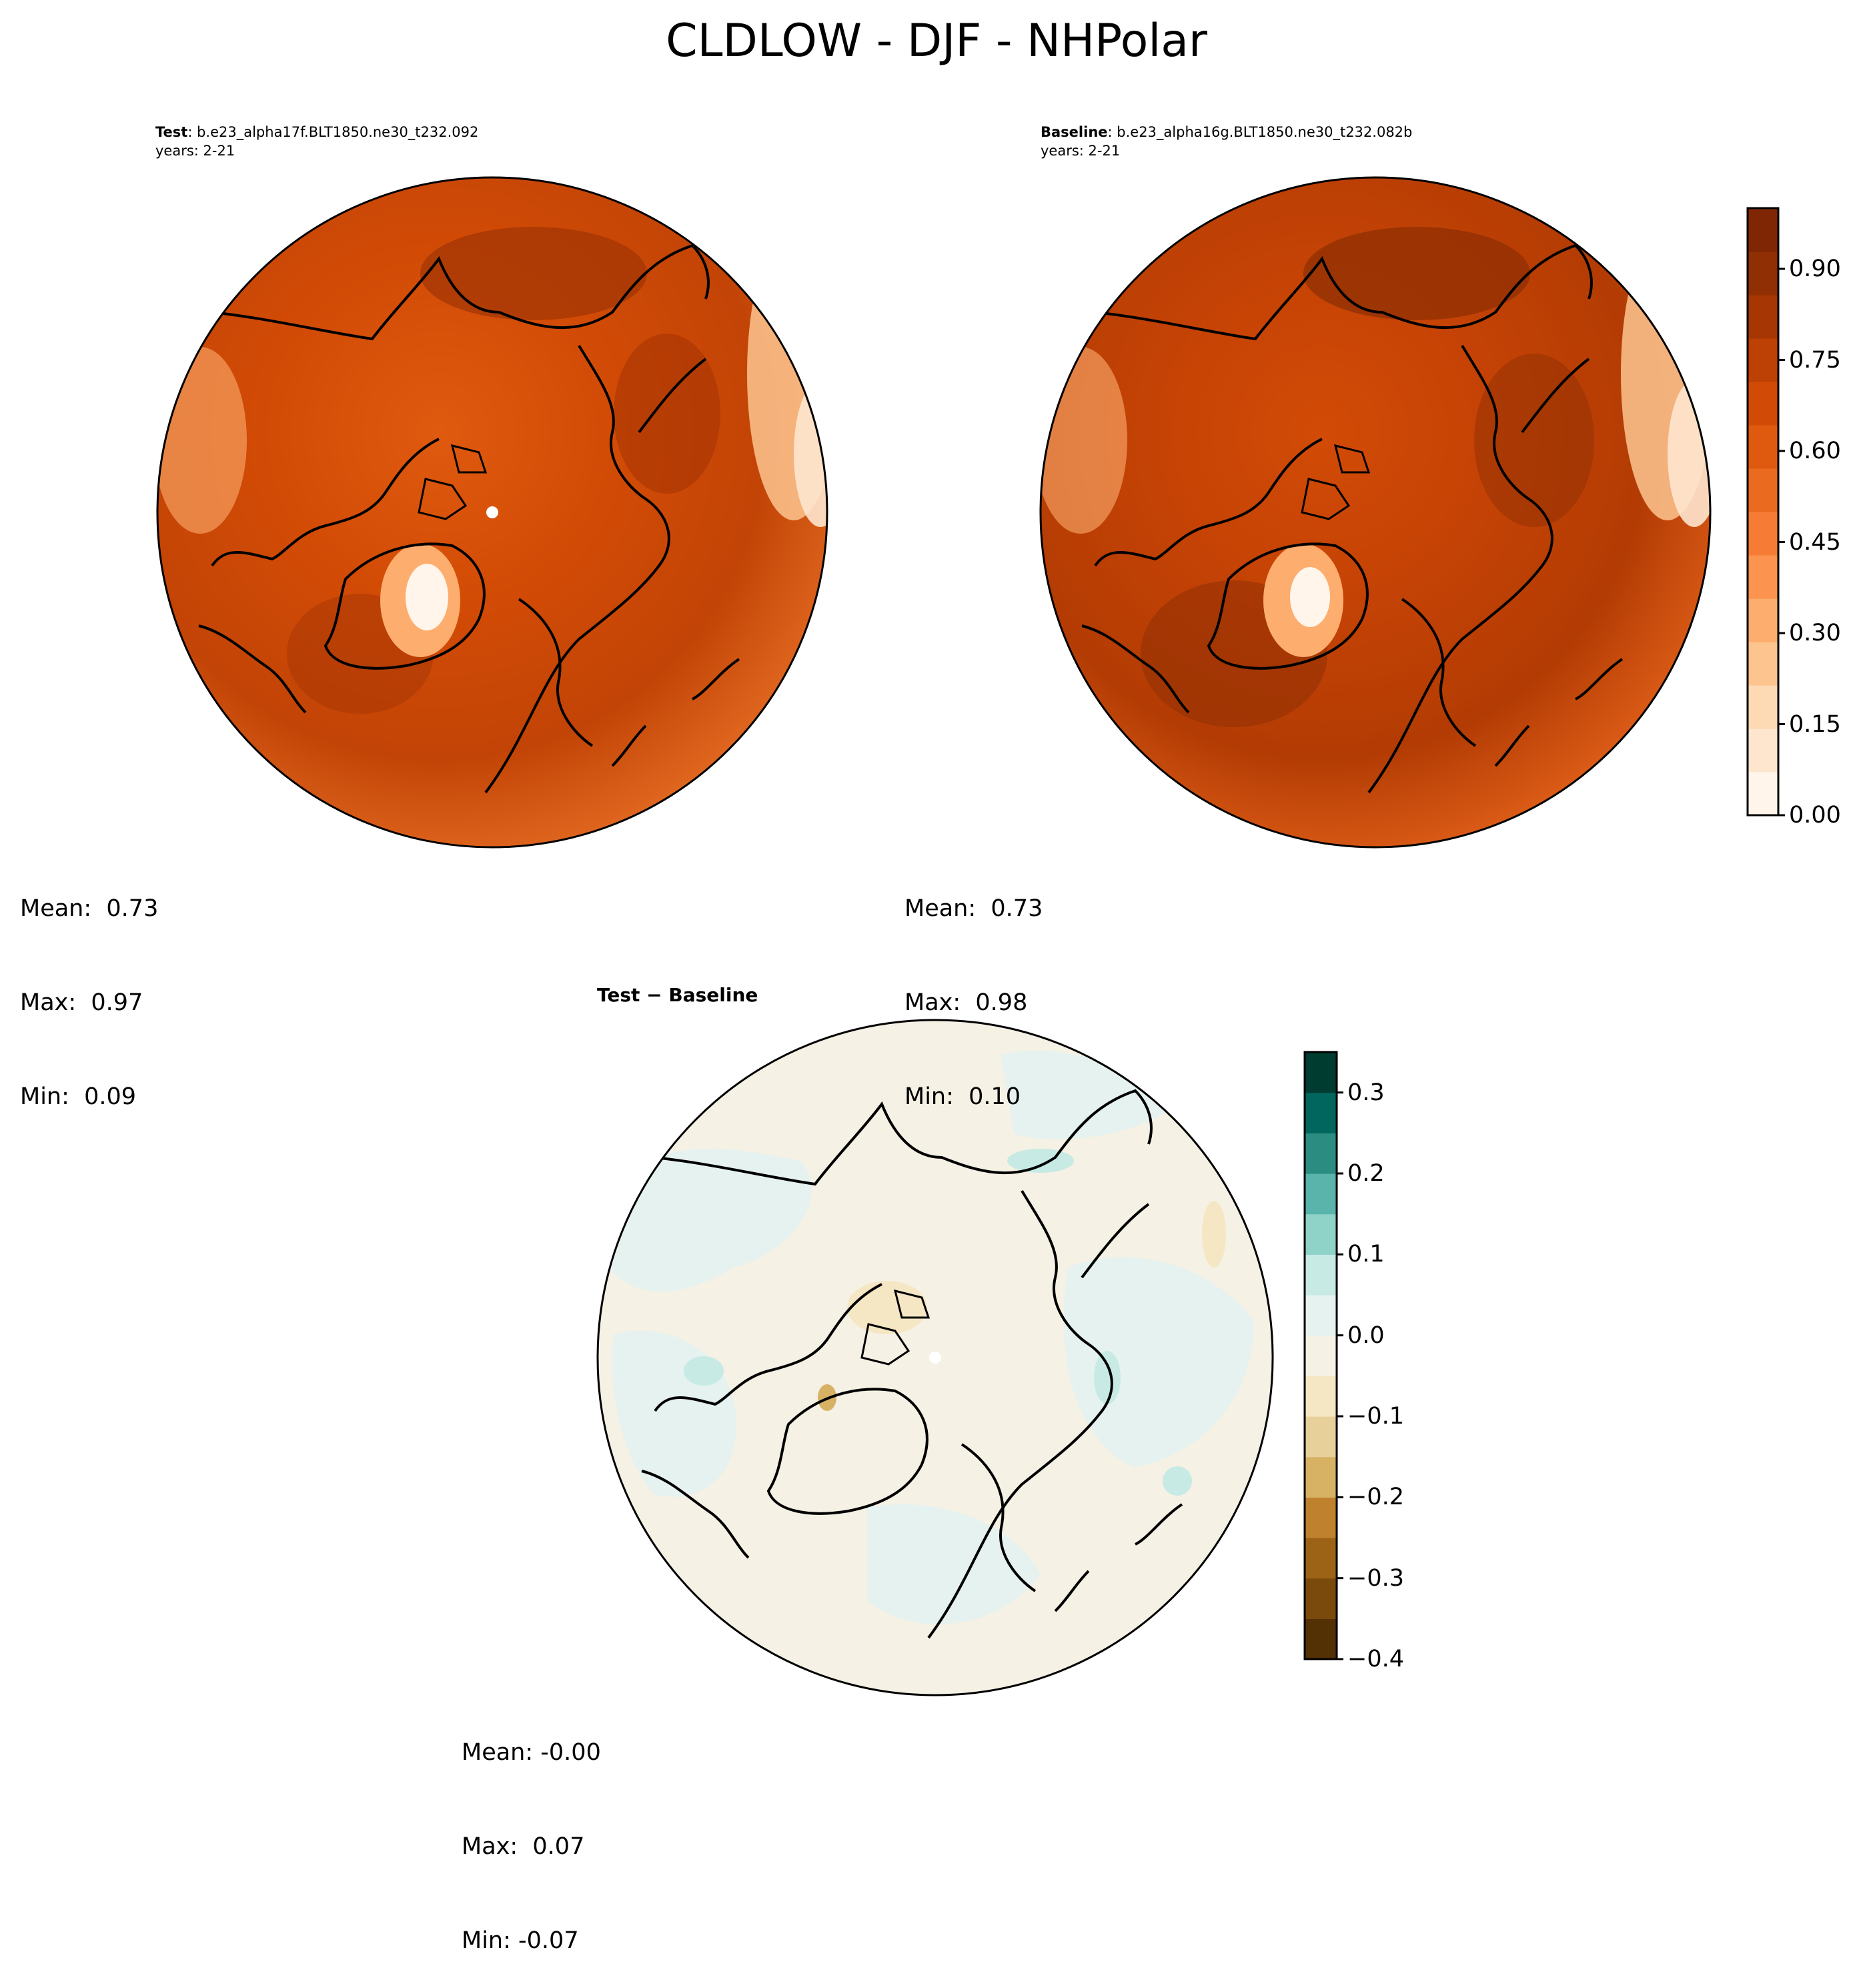 This screenshot has width=1873, height=1988. I want to click on field-colorbar, so click(1766, 512).